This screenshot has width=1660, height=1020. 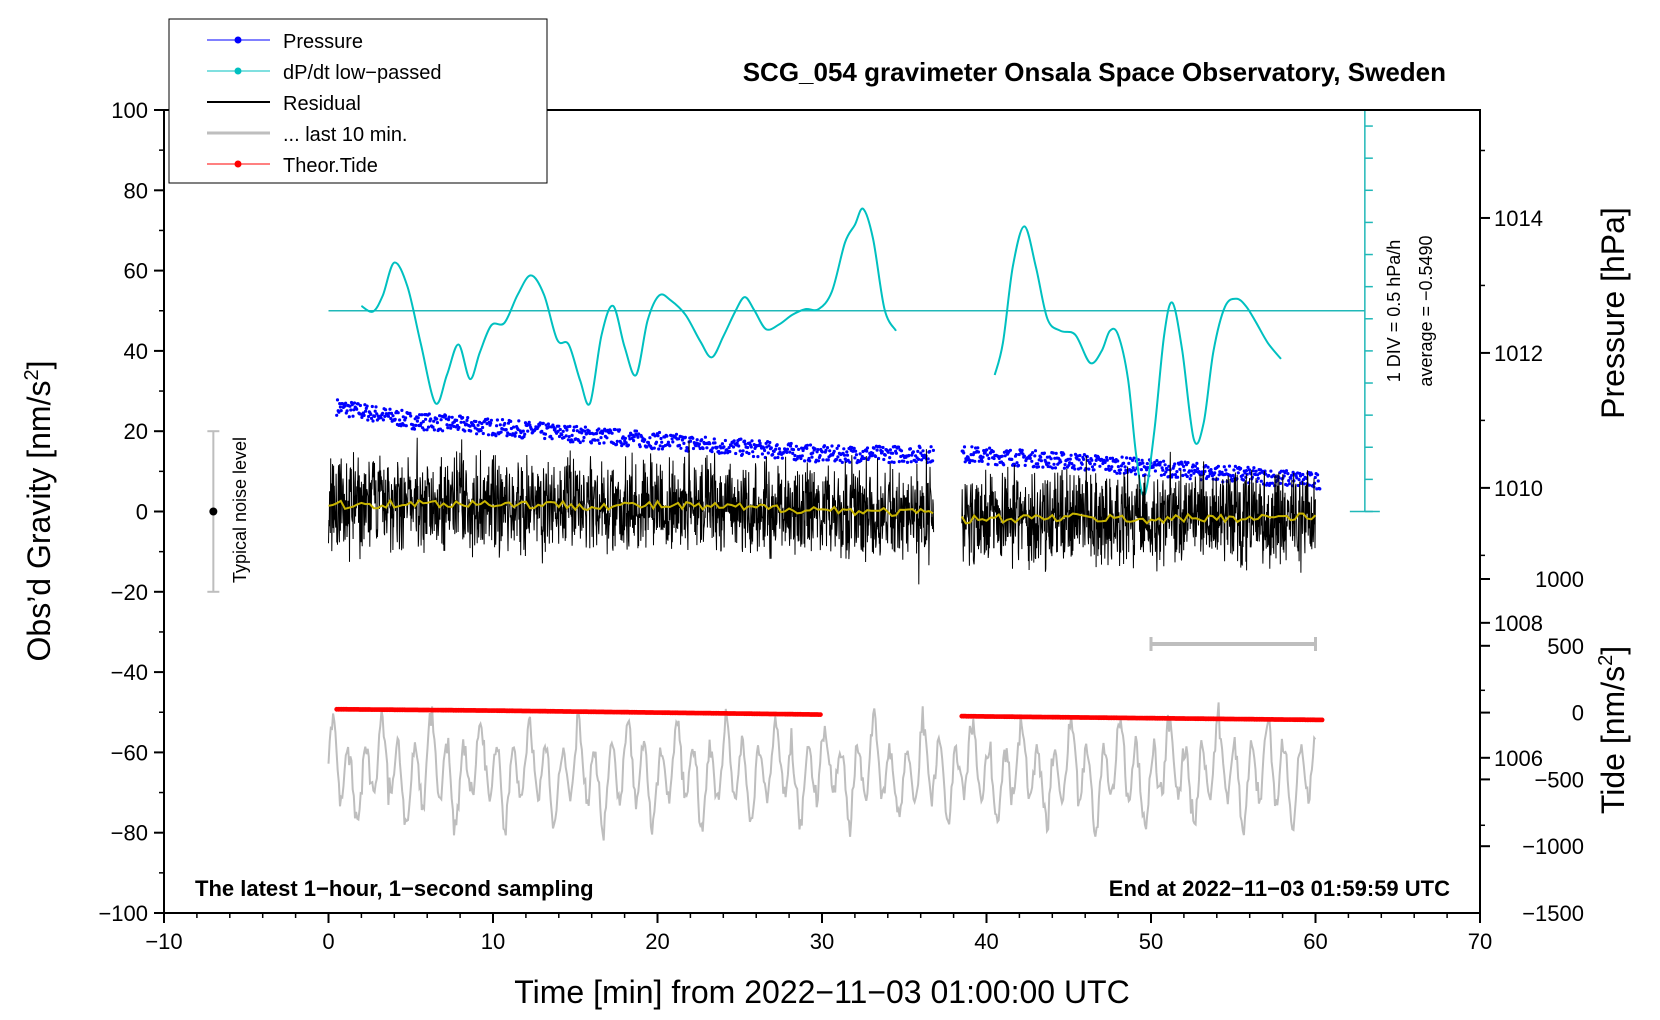 I want to click on legend-label-pressure: Pressure, so click(x=323, y=42).